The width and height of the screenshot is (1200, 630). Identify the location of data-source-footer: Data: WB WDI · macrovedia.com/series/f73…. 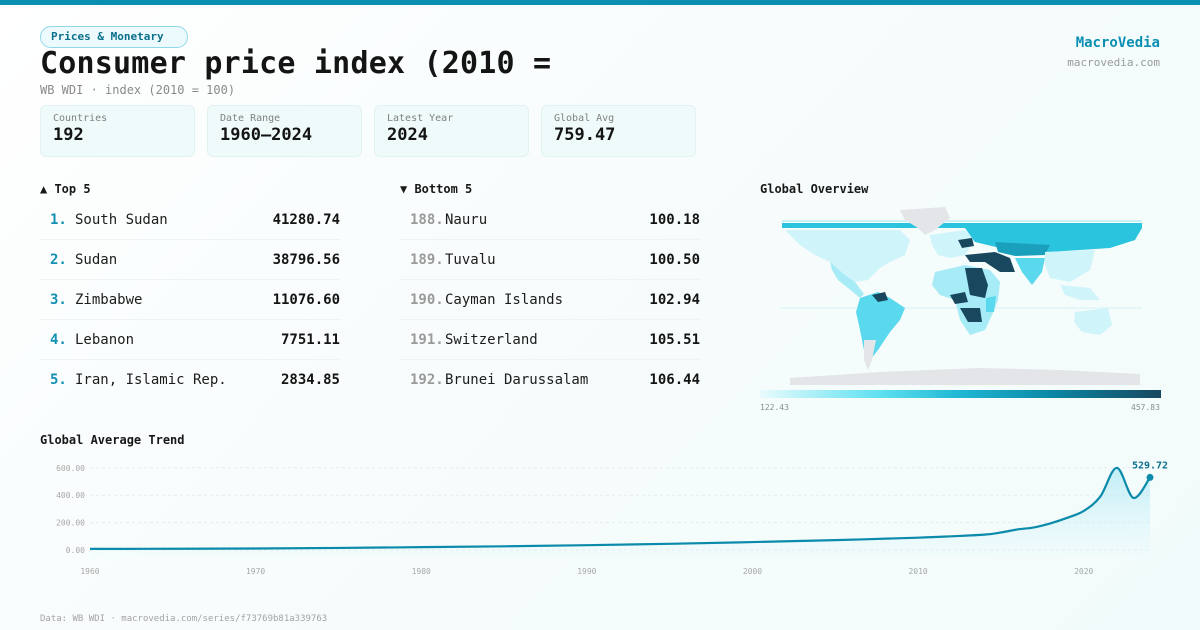
(184, 619).